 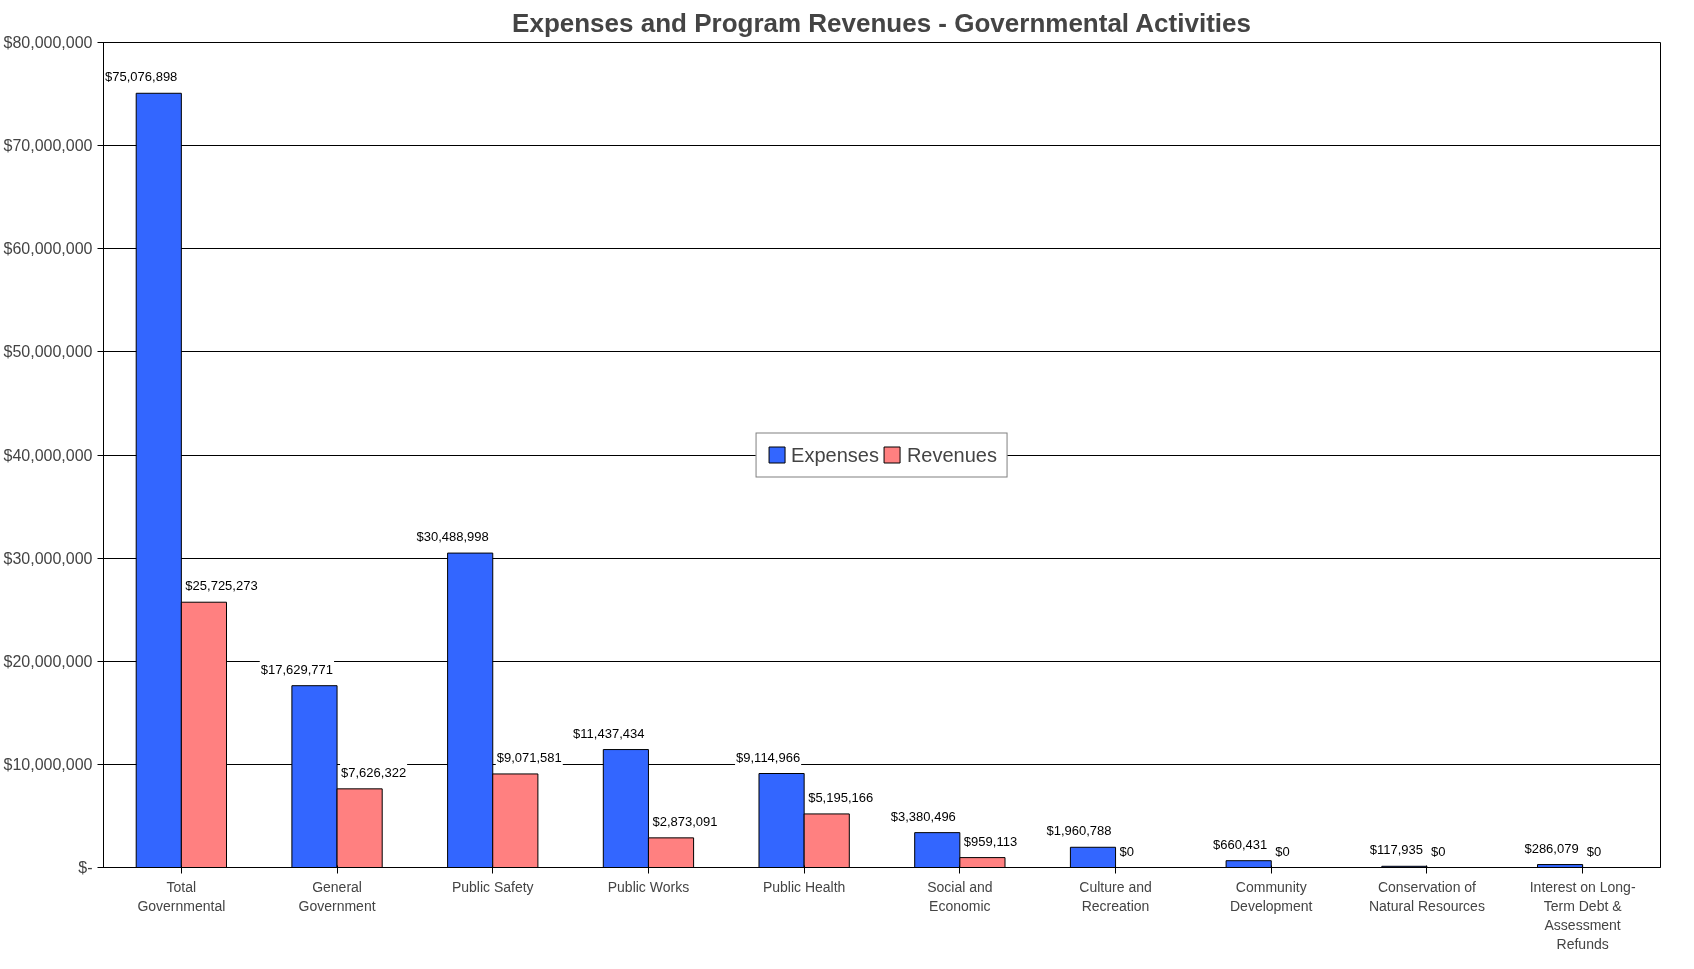 I want to click on data-label: $959,113, so click(x=990, y=841).